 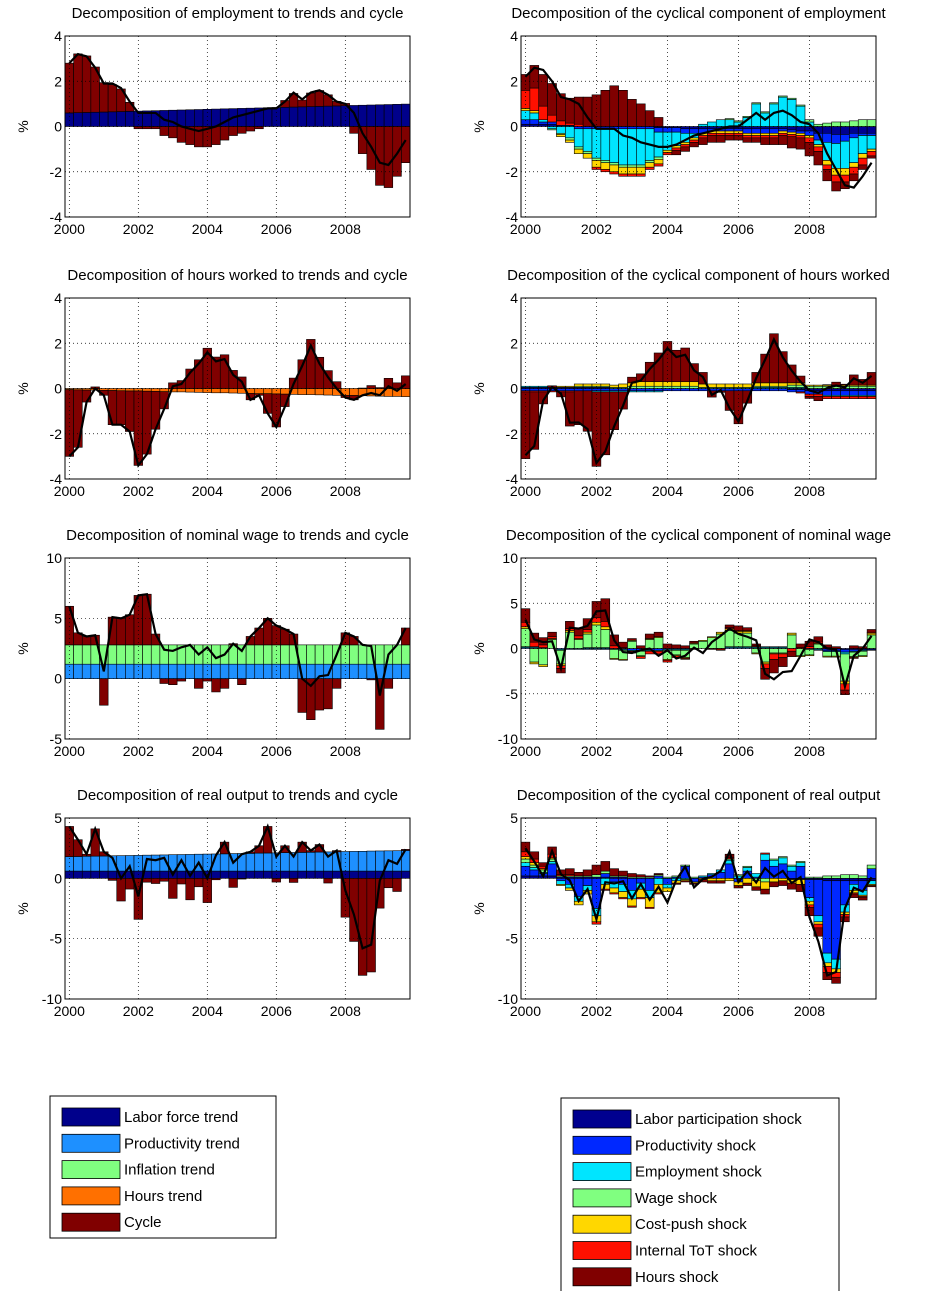 I want to click on y-tick-label: 2, so click(x=514, y=81).